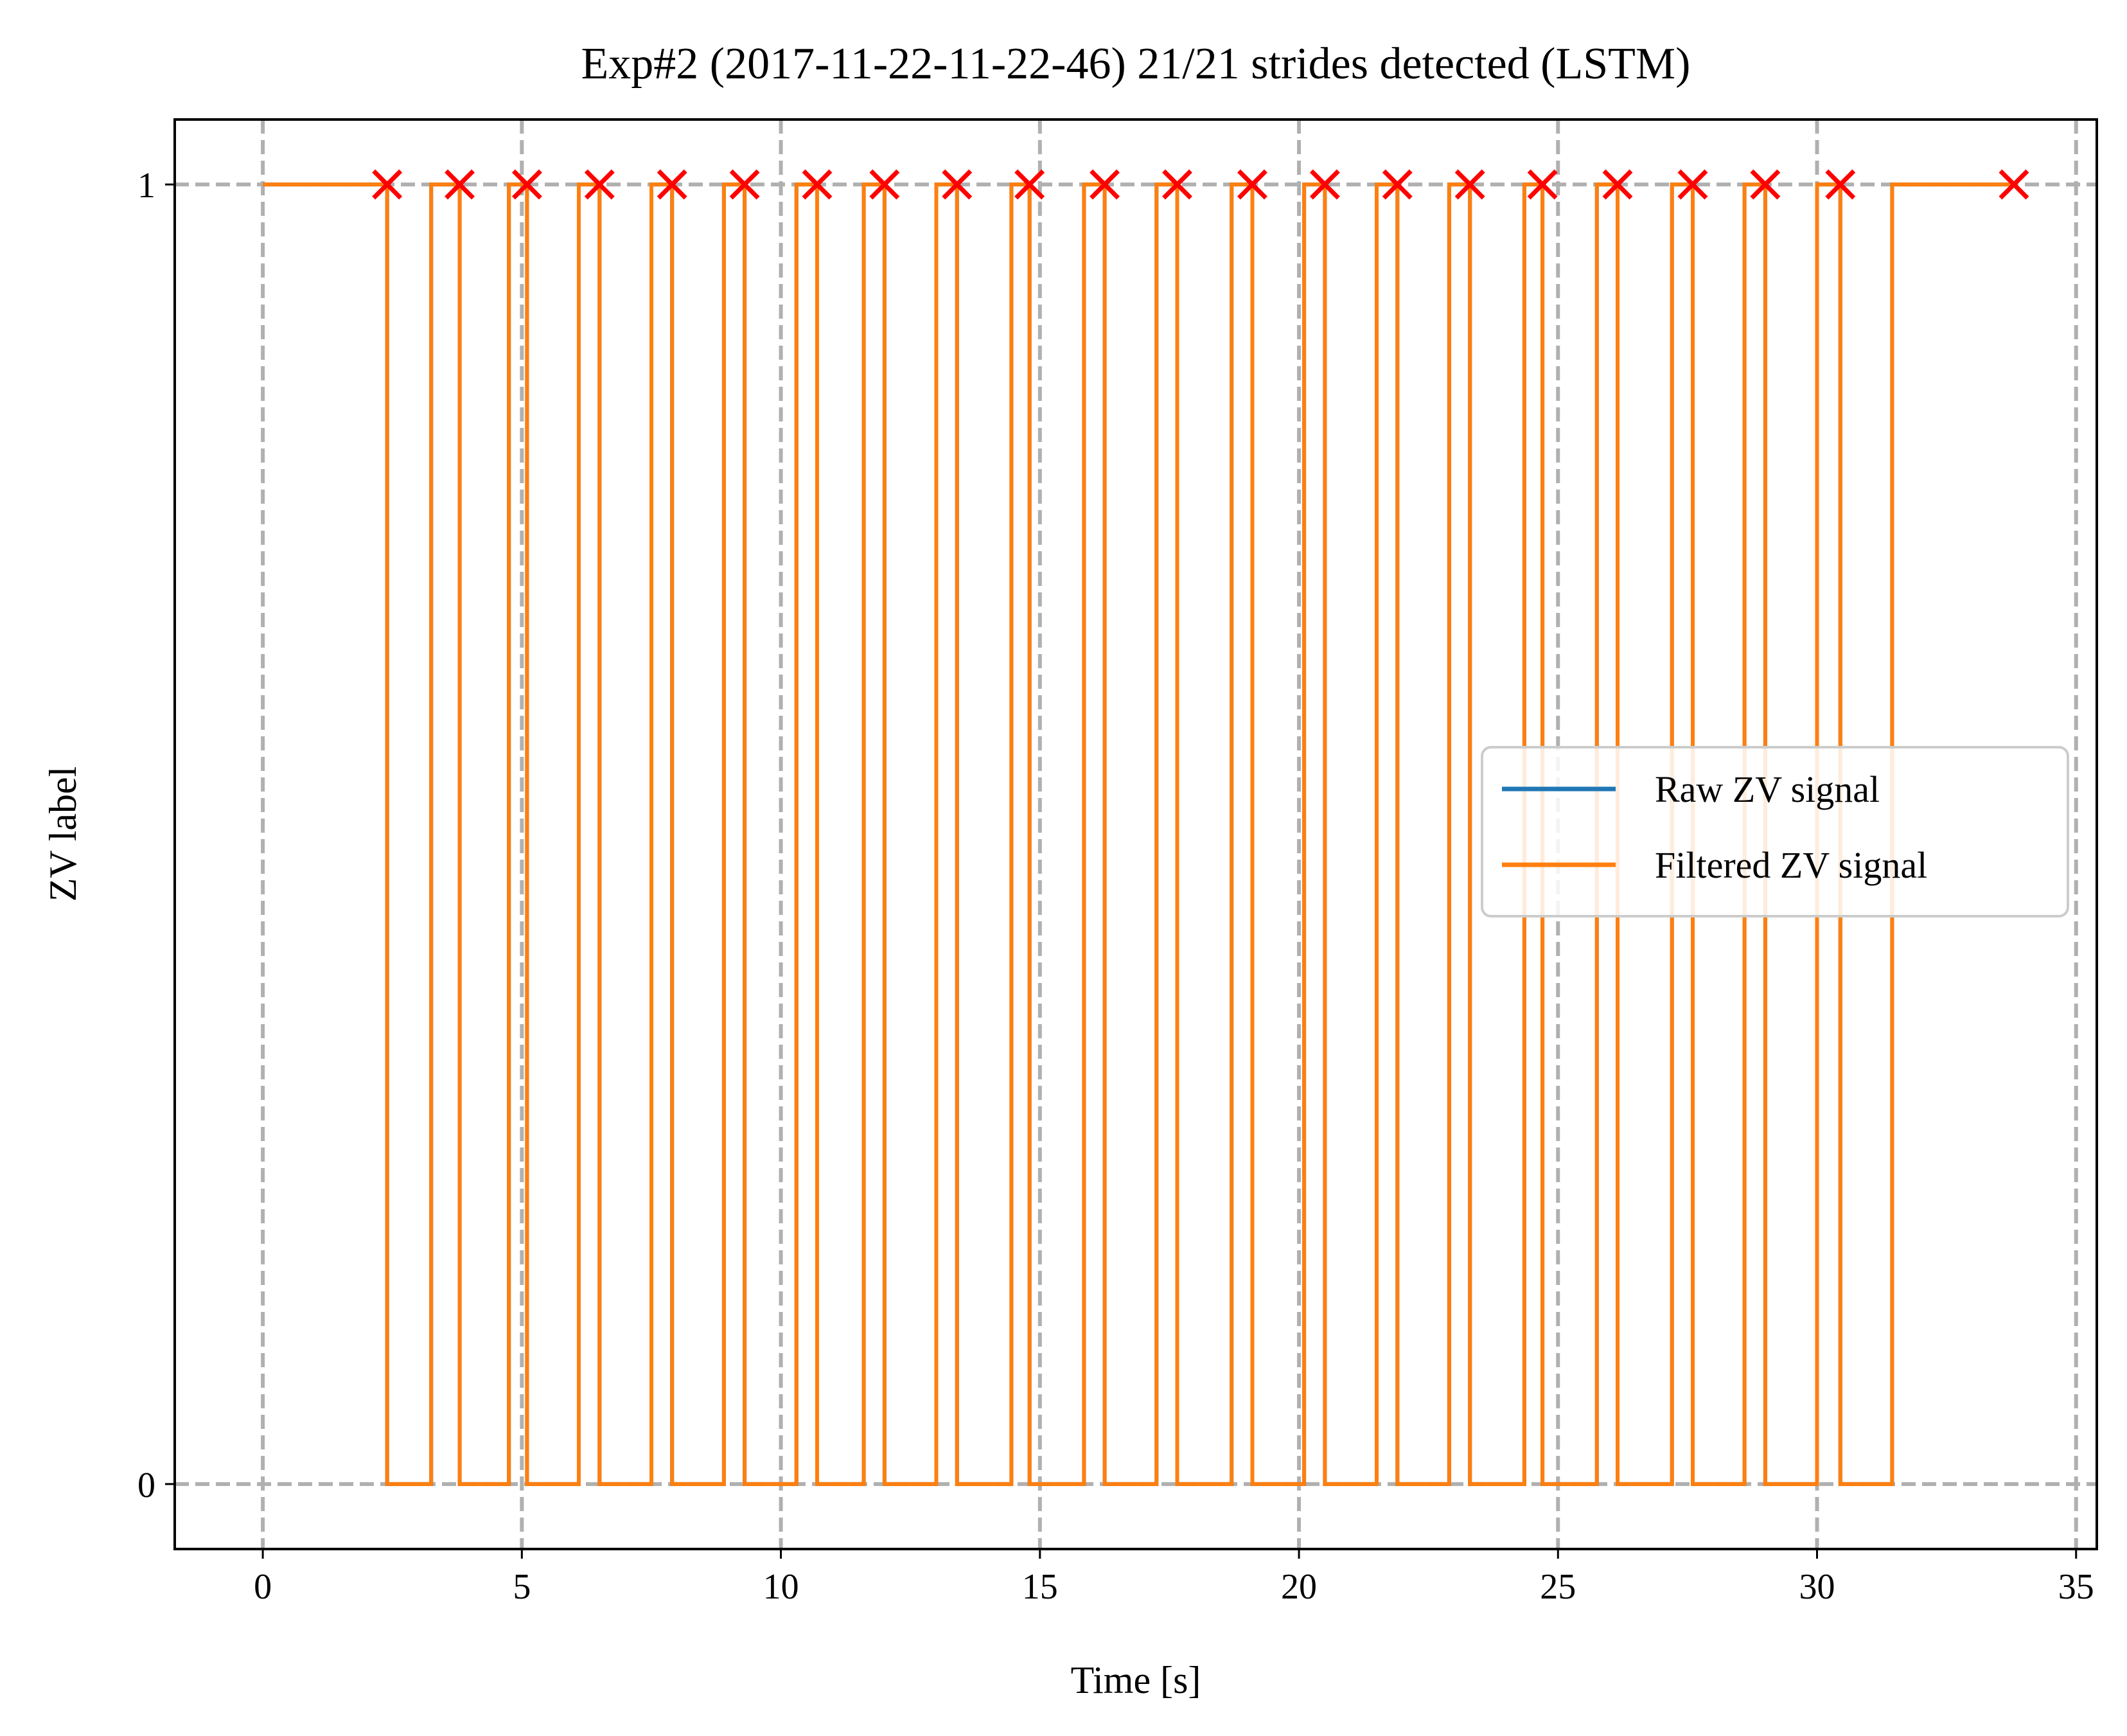 This screenshot has width=2127, height=1736. What do you see at coordinates (1174, 1578) in the screenshot?
I see `x-axis-ticks: 0 5 10 15 20 25 30 35` at bounding box center [1174, 1578].